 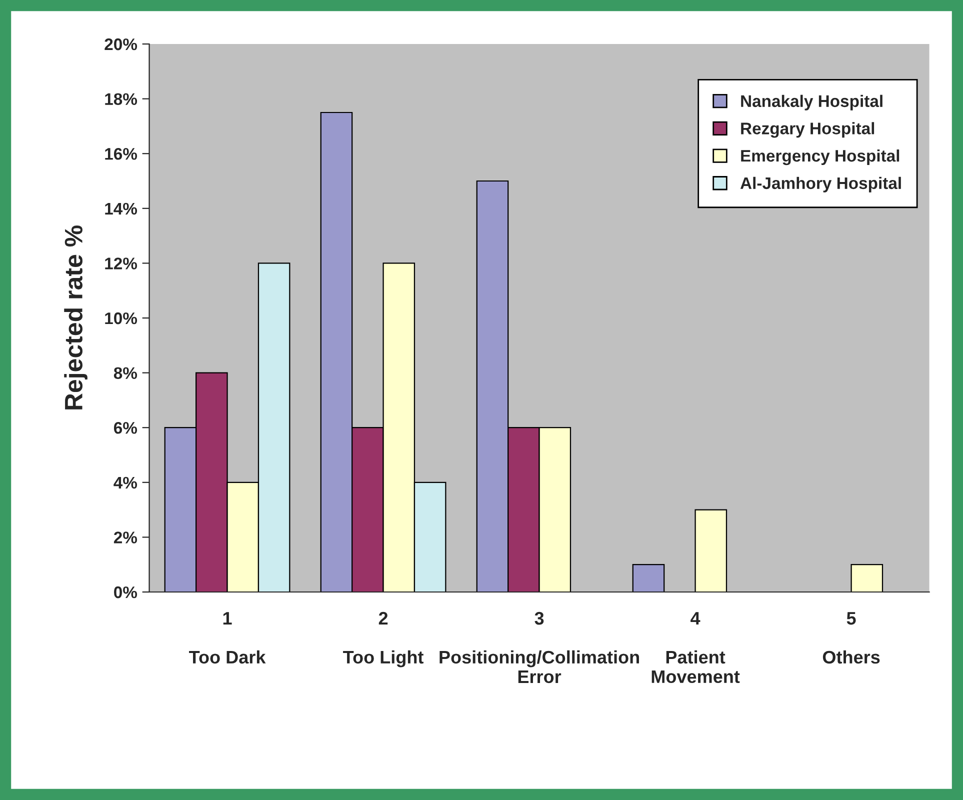 I want to click on category-label: 5 Others, so click(x=851, y=638).